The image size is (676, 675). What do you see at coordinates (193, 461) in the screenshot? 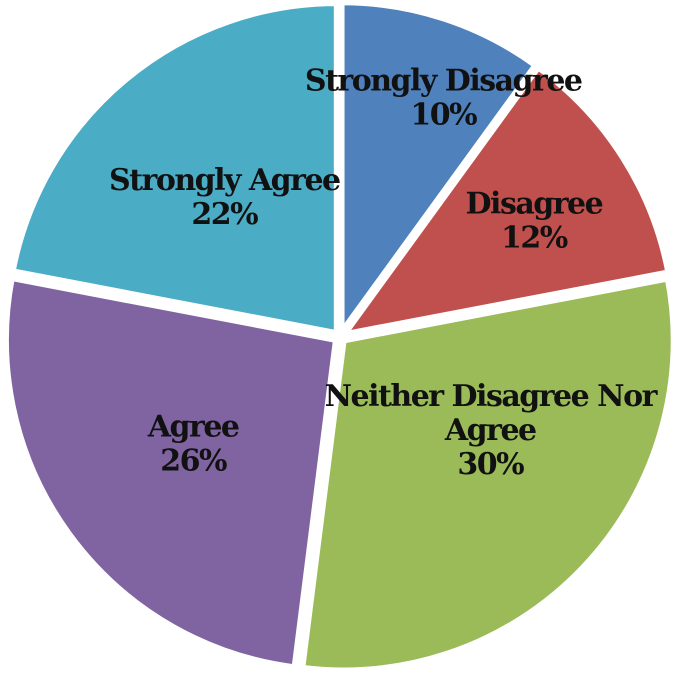
I see `slice-value-label: 26%` at bounding box center [193, 461].